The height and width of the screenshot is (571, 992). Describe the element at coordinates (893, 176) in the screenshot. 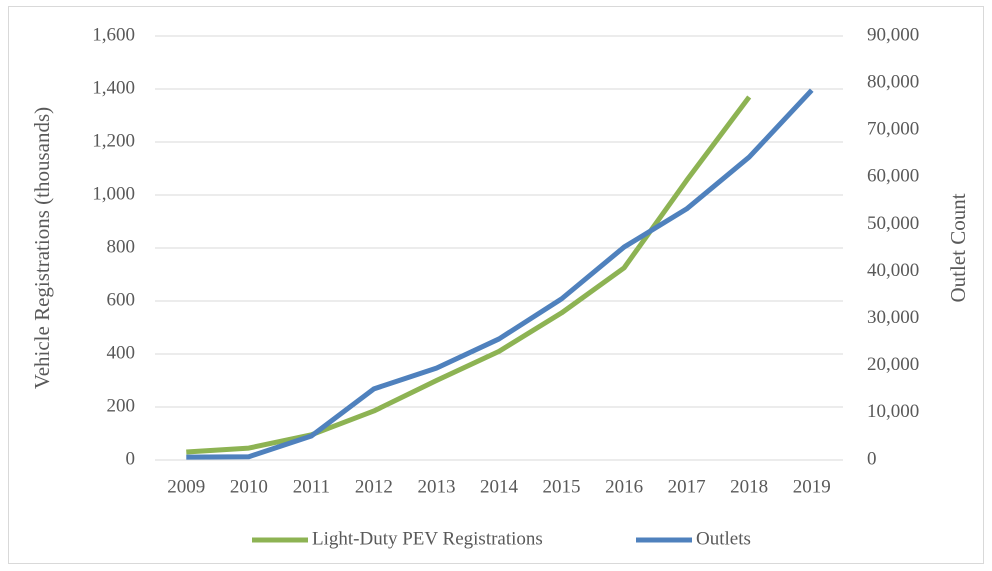

I see `y2-tick-label: 60,000` at that location.